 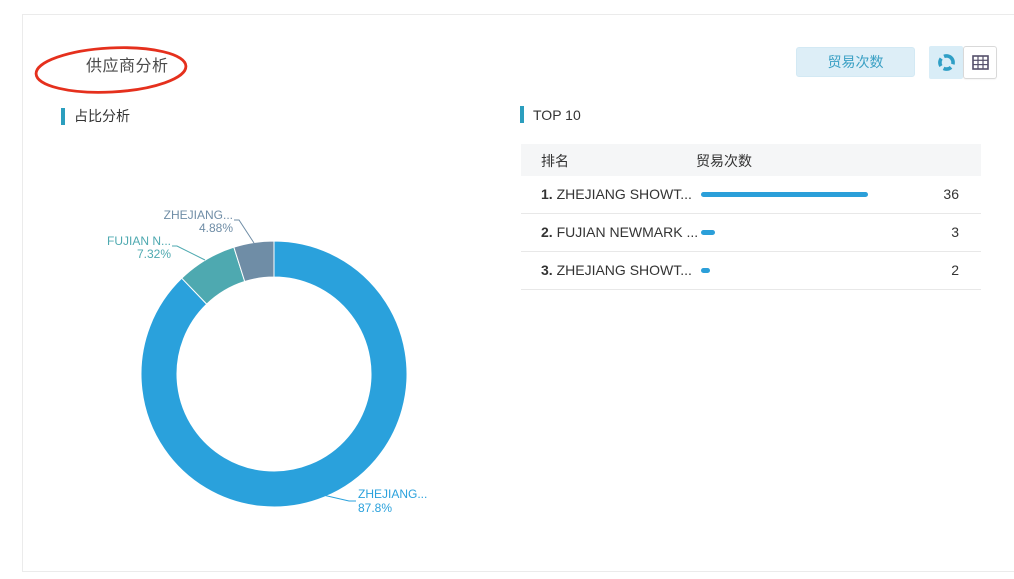 I want to click on rank-column-header: 排名, so click(x=555, y=161).